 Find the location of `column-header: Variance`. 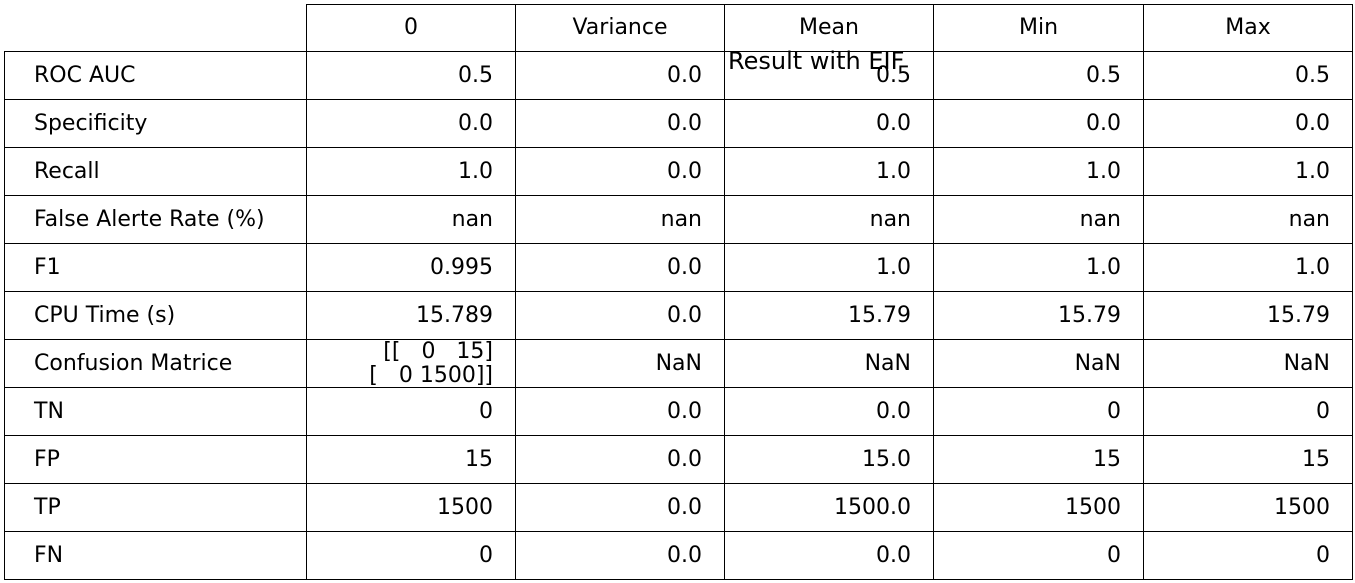

column-header: Variance is located at coordinates (620, 28).